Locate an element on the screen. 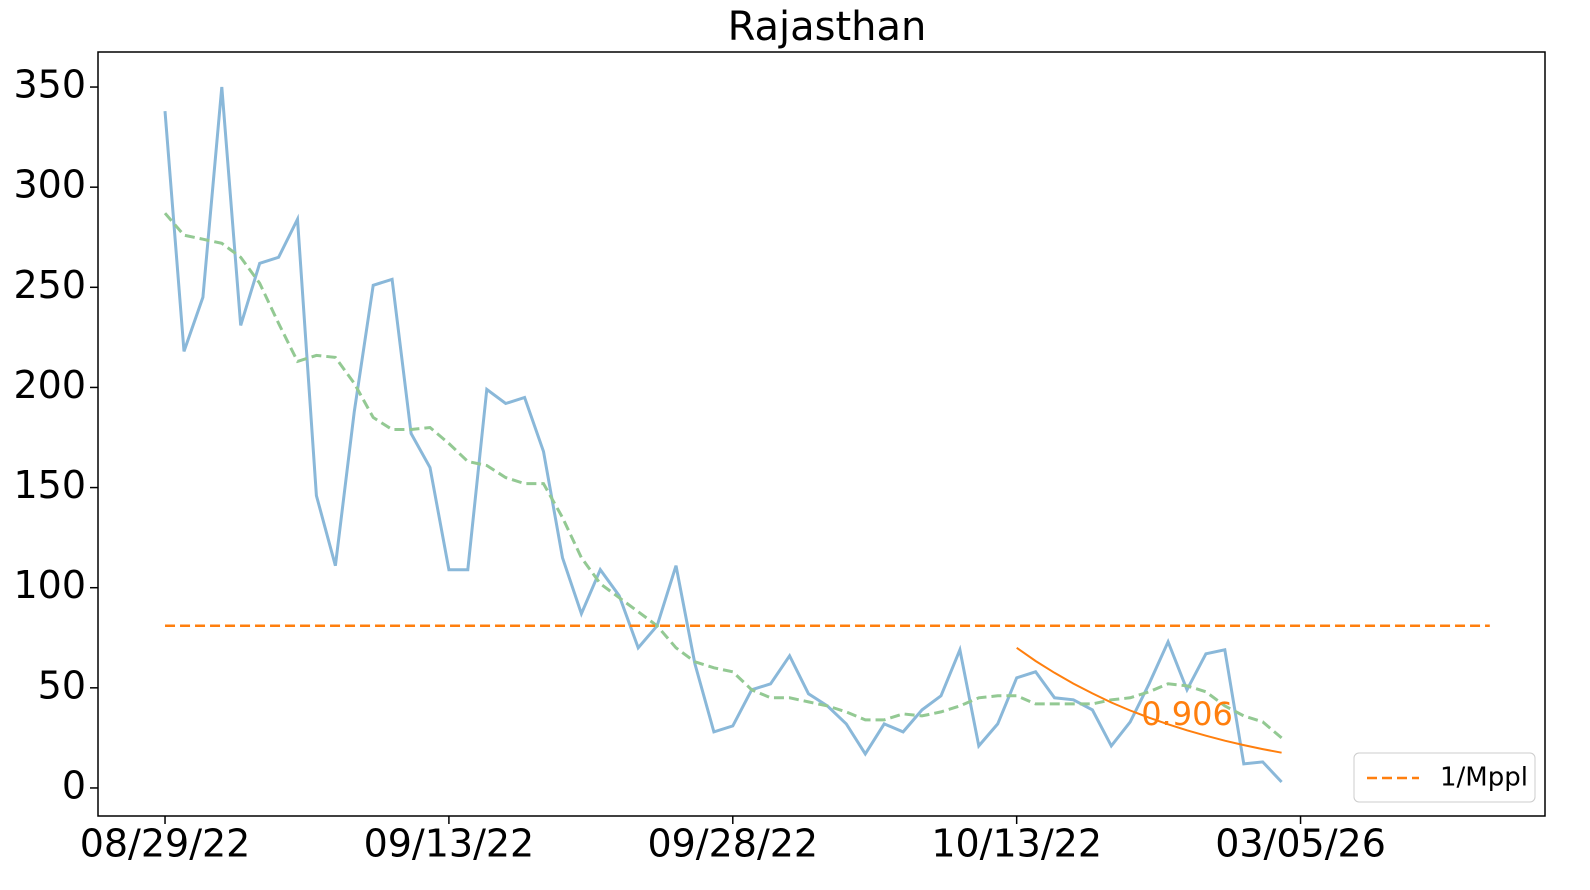 The width and height of the screenshot is (1590, 890). fit-curve is located at coordinates (1149, 700).